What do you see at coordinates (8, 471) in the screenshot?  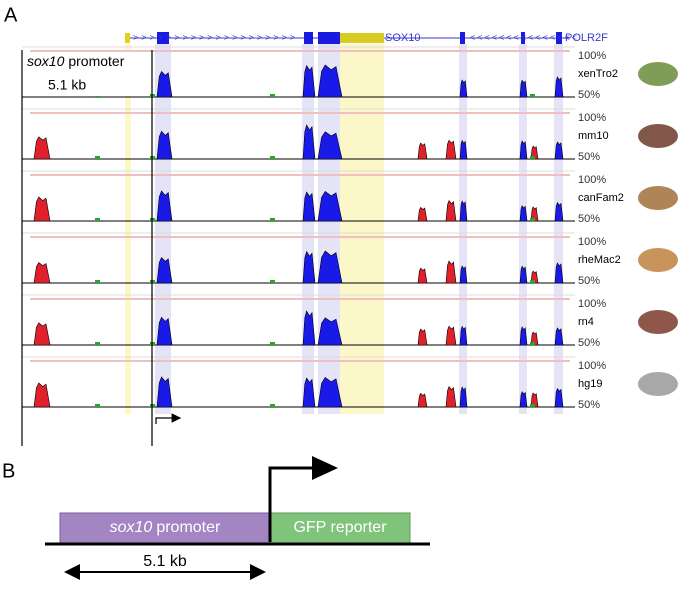 I see `panel-label: B` at bounding box center [8, 471].